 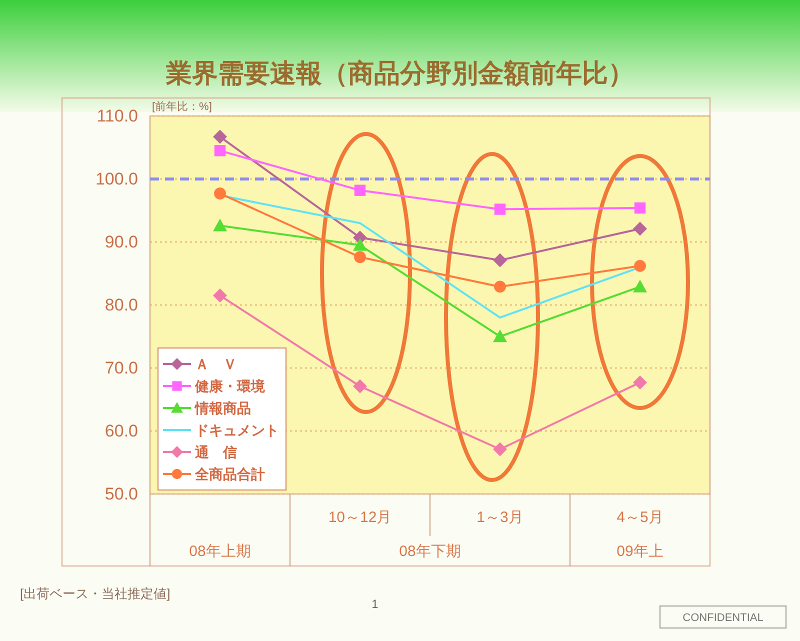 I want to click on y-tick-label: 50.0, so click(x=121, y=494).